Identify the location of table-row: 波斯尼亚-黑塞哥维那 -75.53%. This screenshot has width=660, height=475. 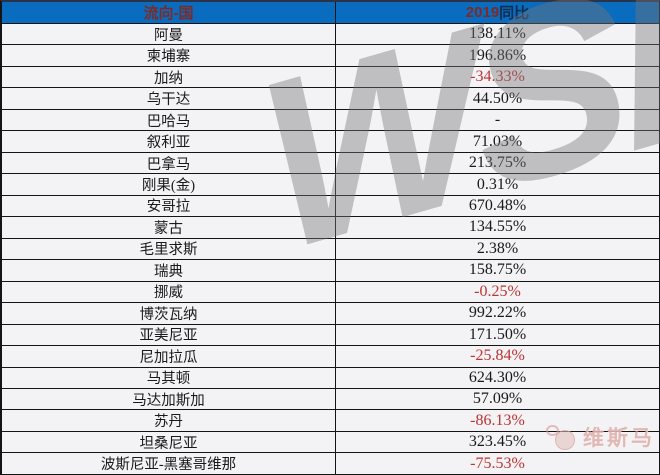
(330, 463).